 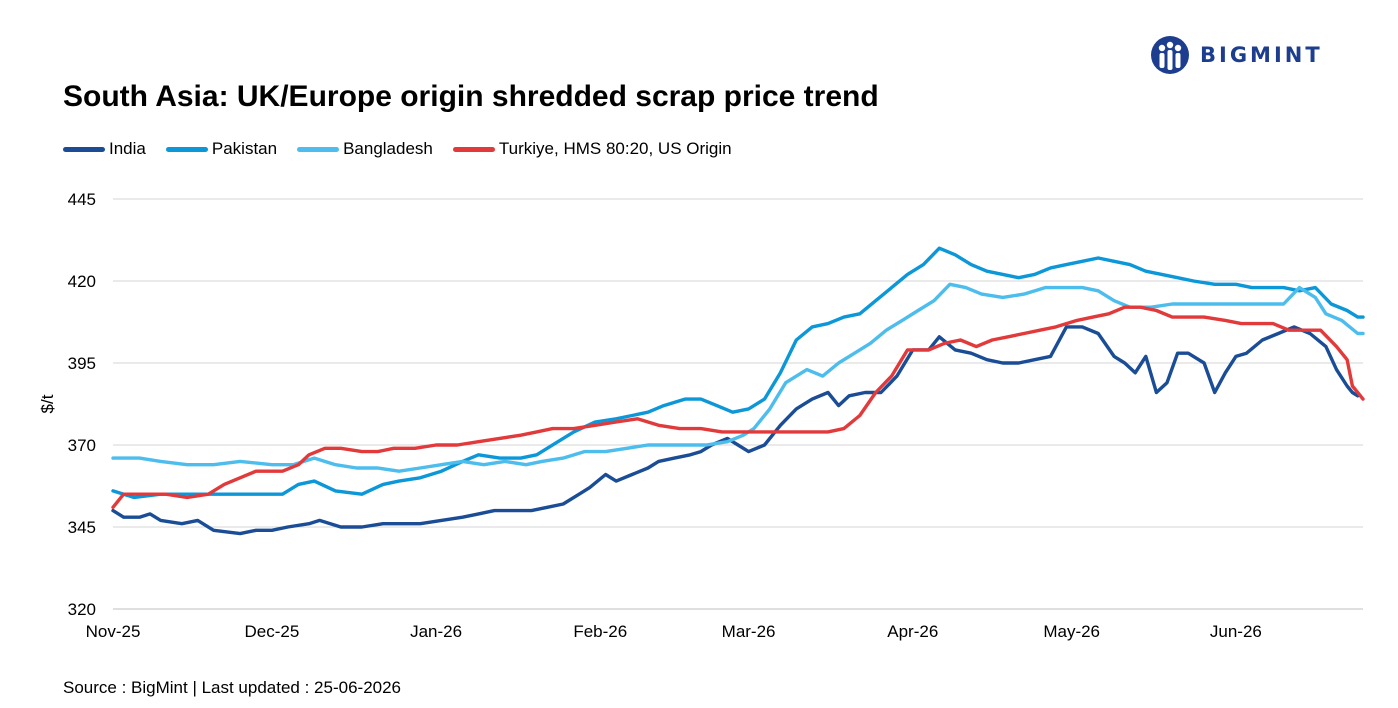 I want to click on brand-name: BIGMINT, so click(x=1261, y=55).